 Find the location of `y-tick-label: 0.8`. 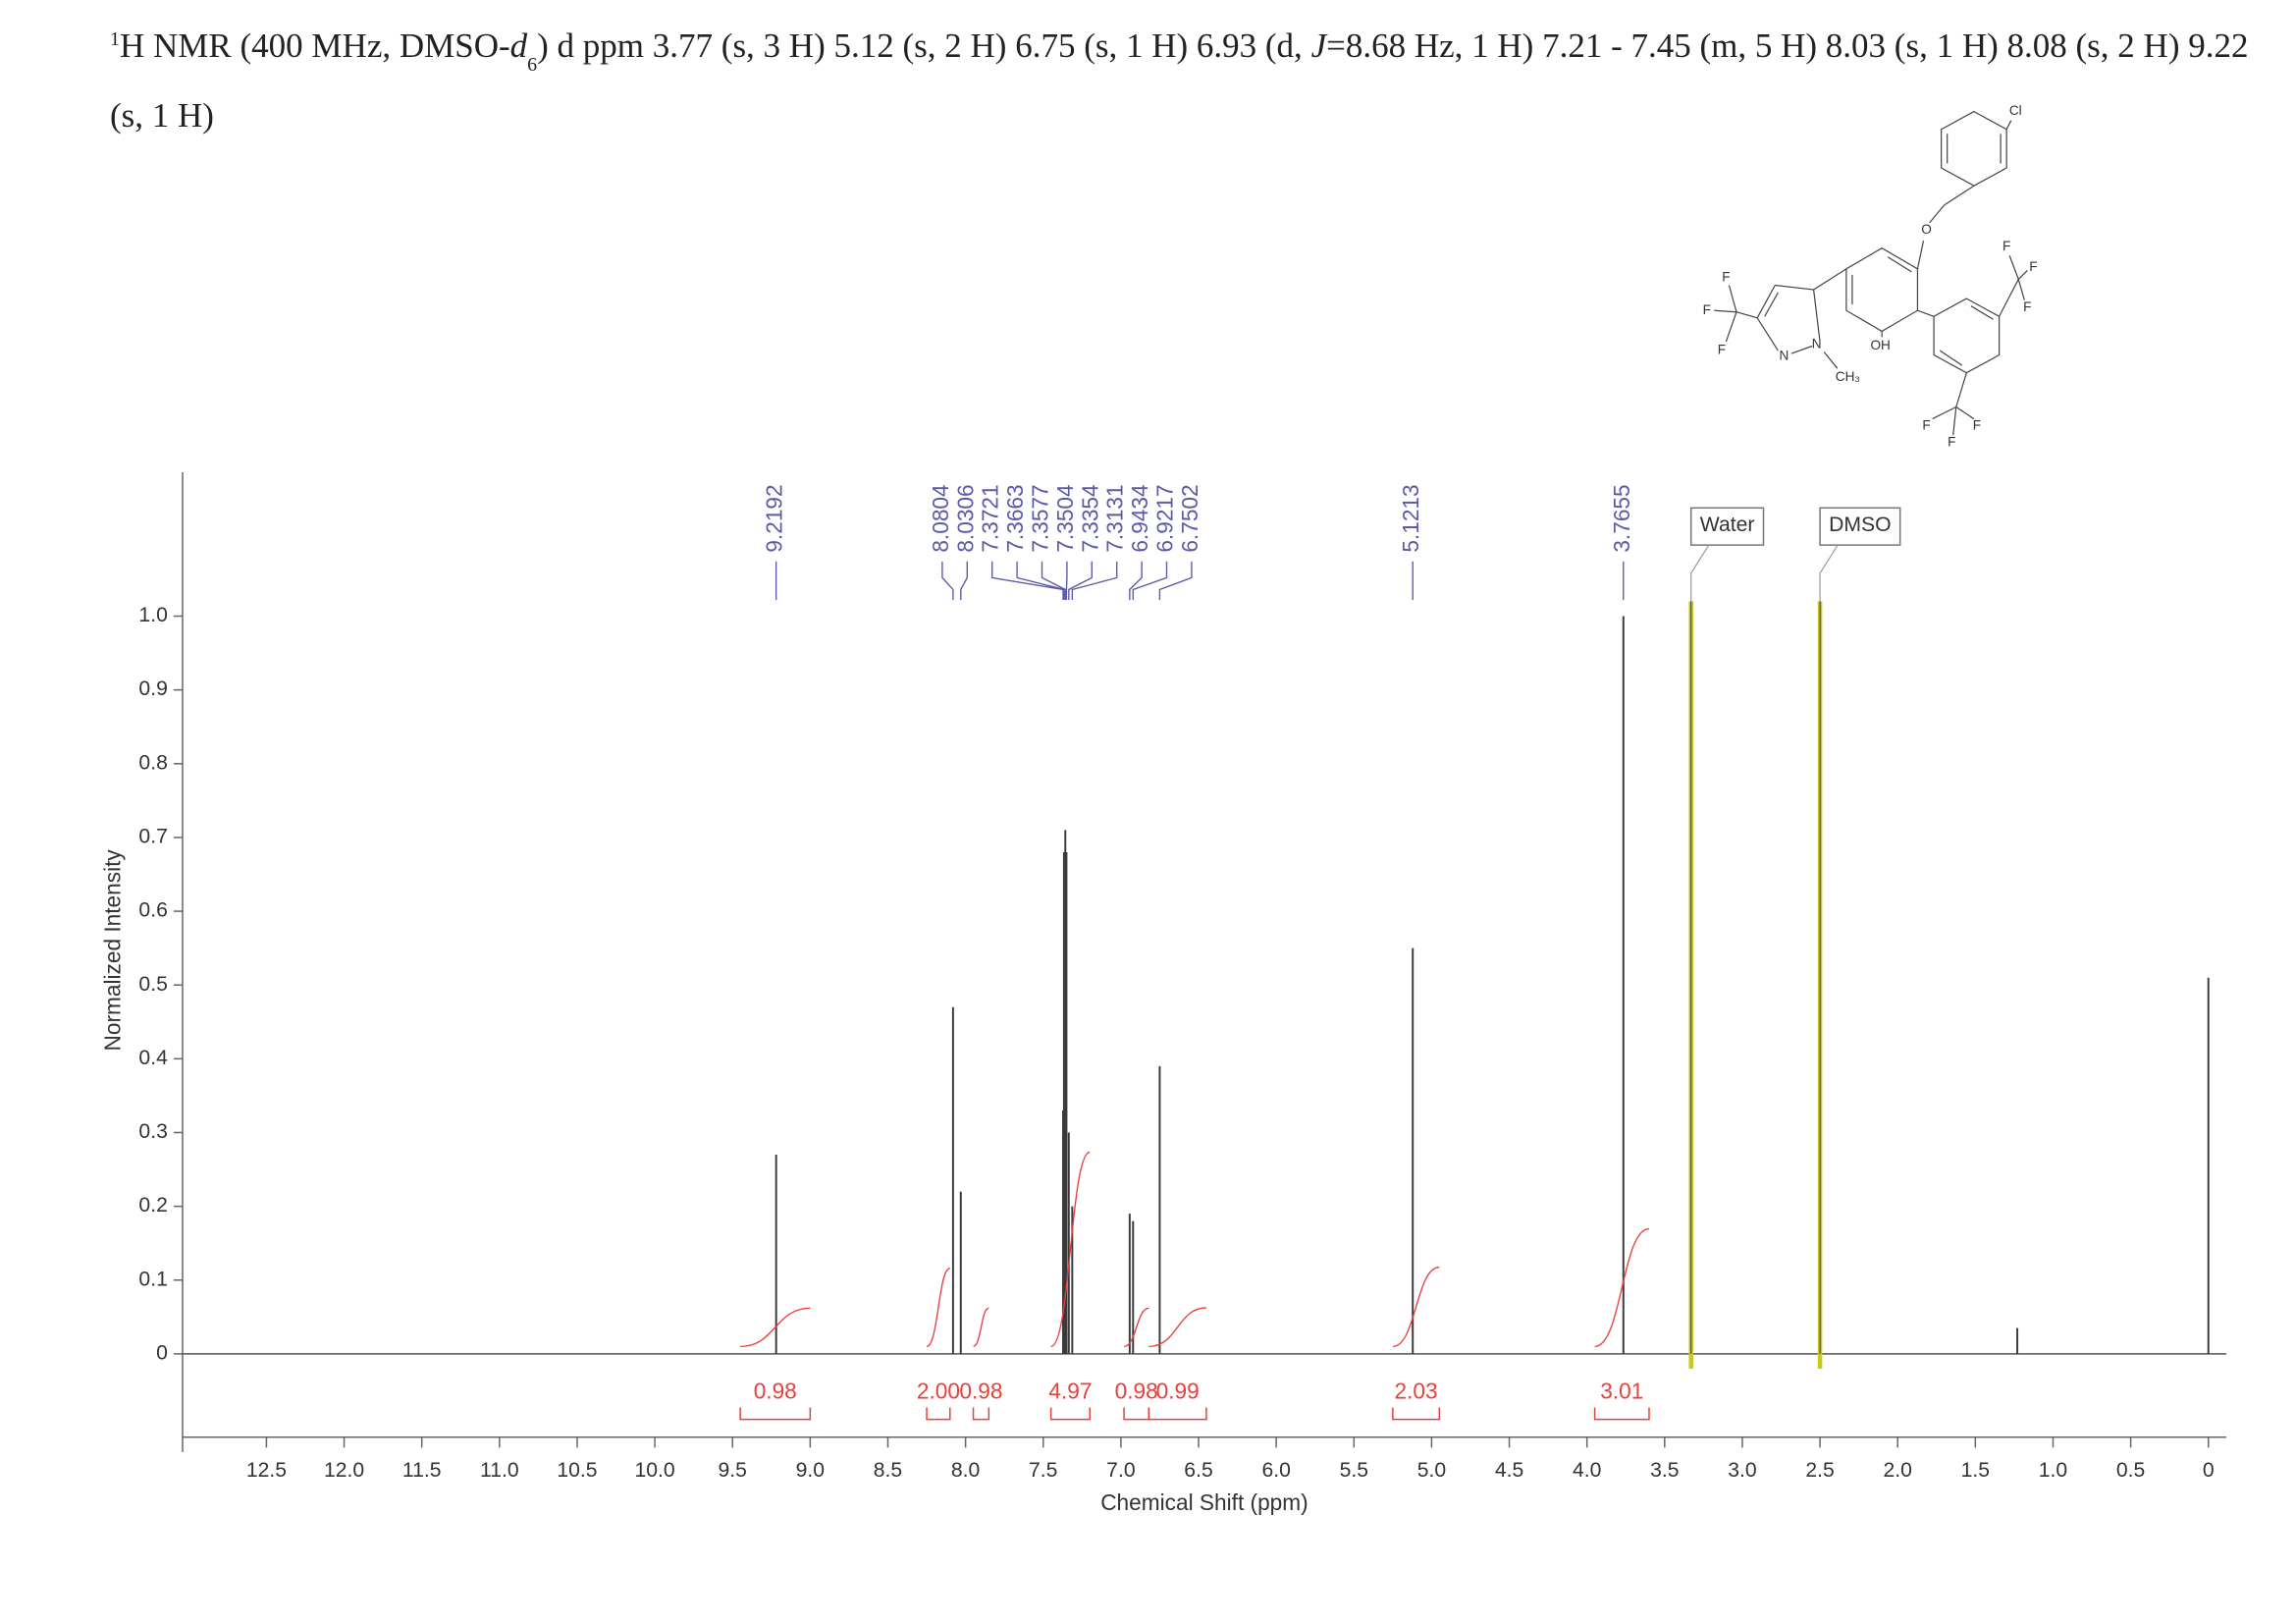

y-tick-label: 0.8 is located at coordinates (152, 762).